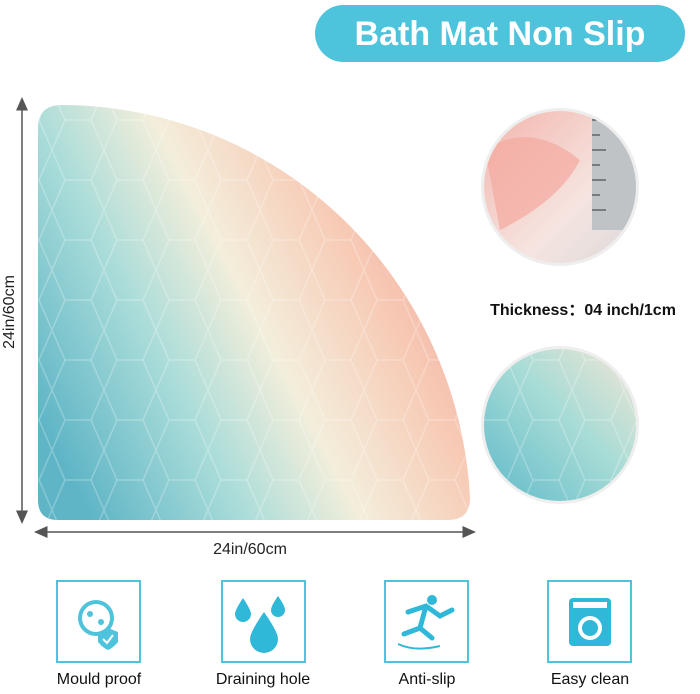 The width and height of the screenshot is (700, 694). What do you see at coordinates (263, 679) in the screenshot?
I see `feature-label: Draining hole` at bounding box center [263, 679].